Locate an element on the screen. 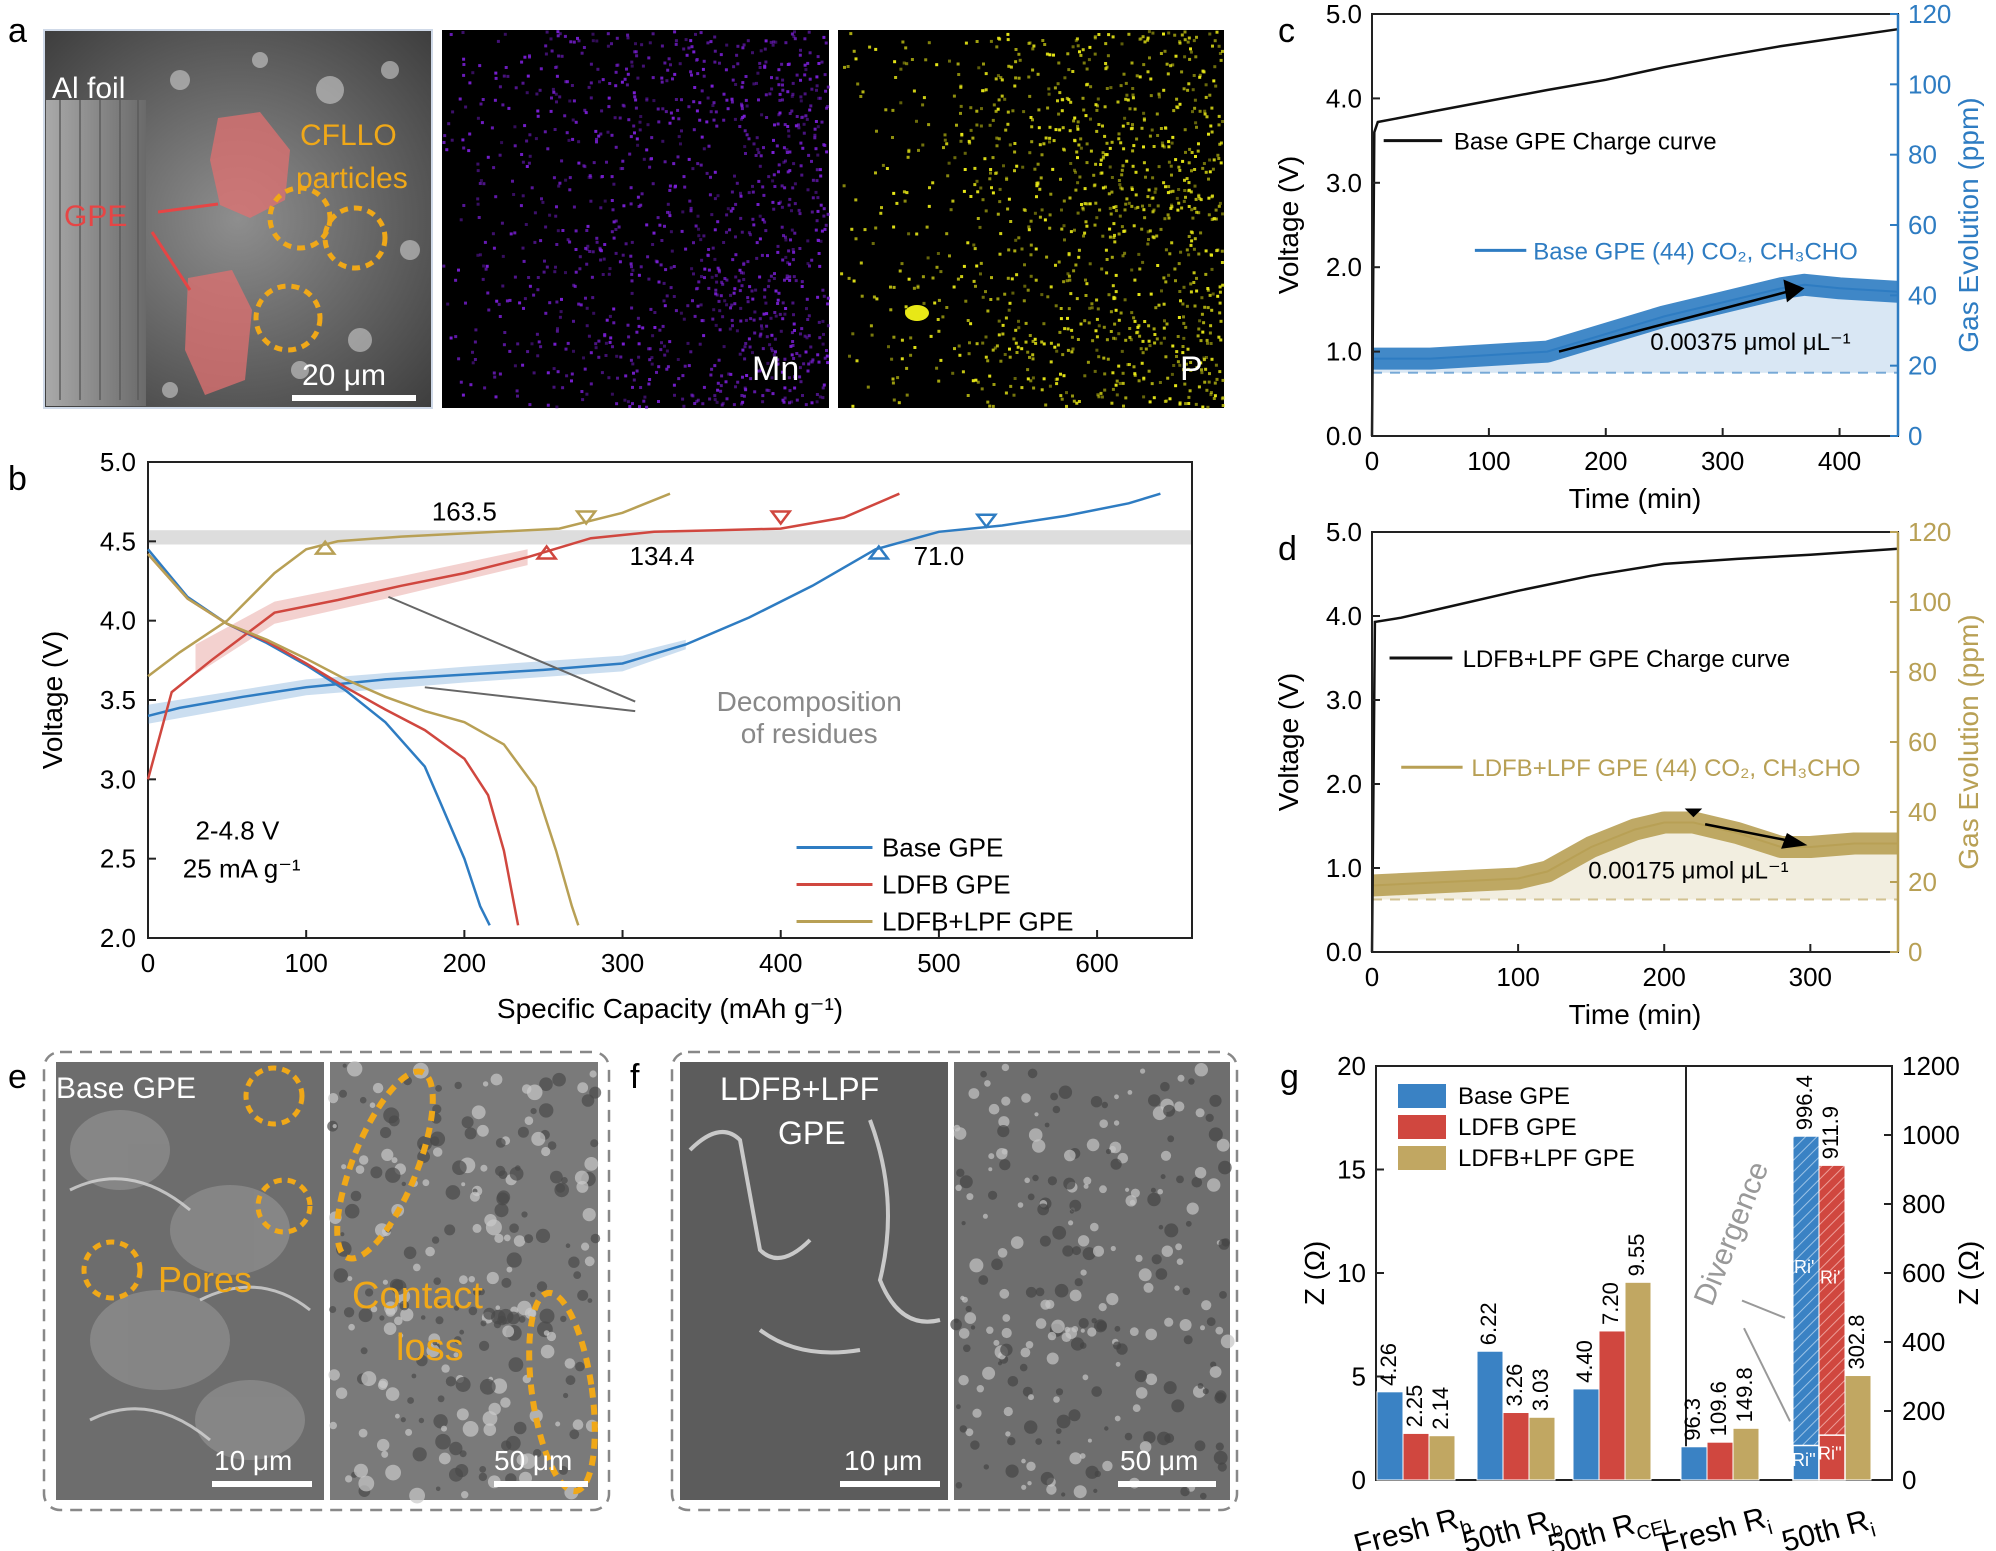 Image resolution: width=1996 pixels, height=1551 pixels. ldfb-shaded-band is located at coordinates (361, 612).